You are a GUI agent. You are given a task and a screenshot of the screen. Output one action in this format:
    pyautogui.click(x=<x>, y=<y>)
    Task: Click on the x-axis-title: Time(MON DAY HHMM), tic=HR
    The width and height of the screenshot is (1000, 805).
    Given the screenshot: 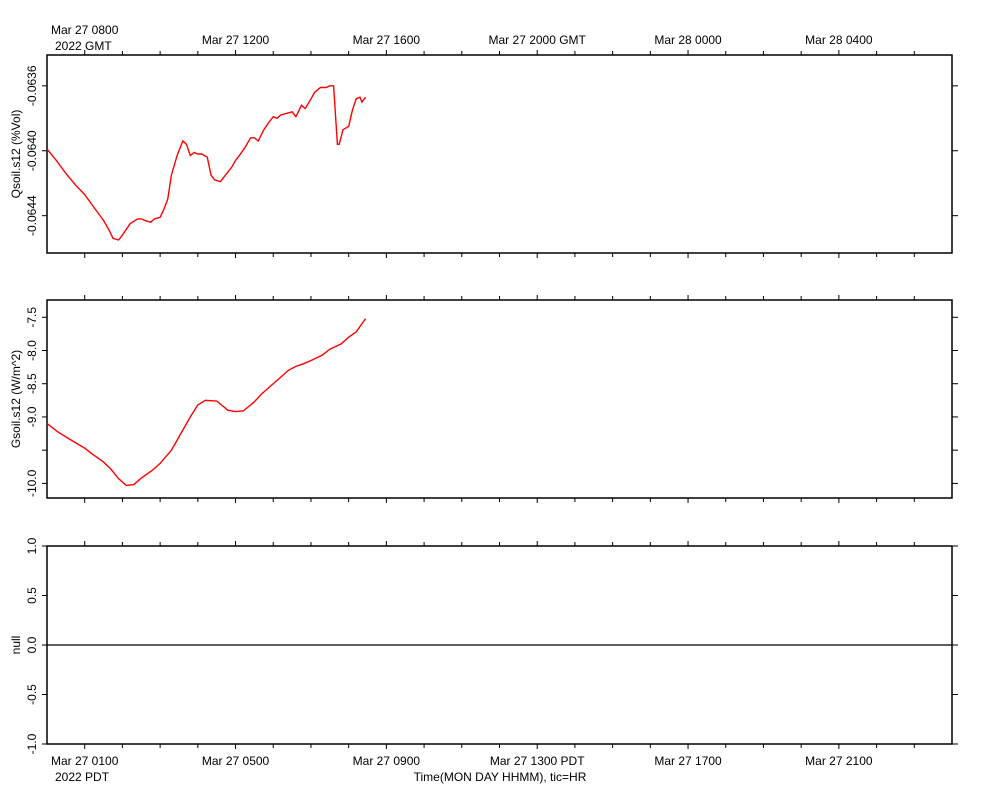 What is the action you would take?
    pyautogui.click(x=500, y=777)
    